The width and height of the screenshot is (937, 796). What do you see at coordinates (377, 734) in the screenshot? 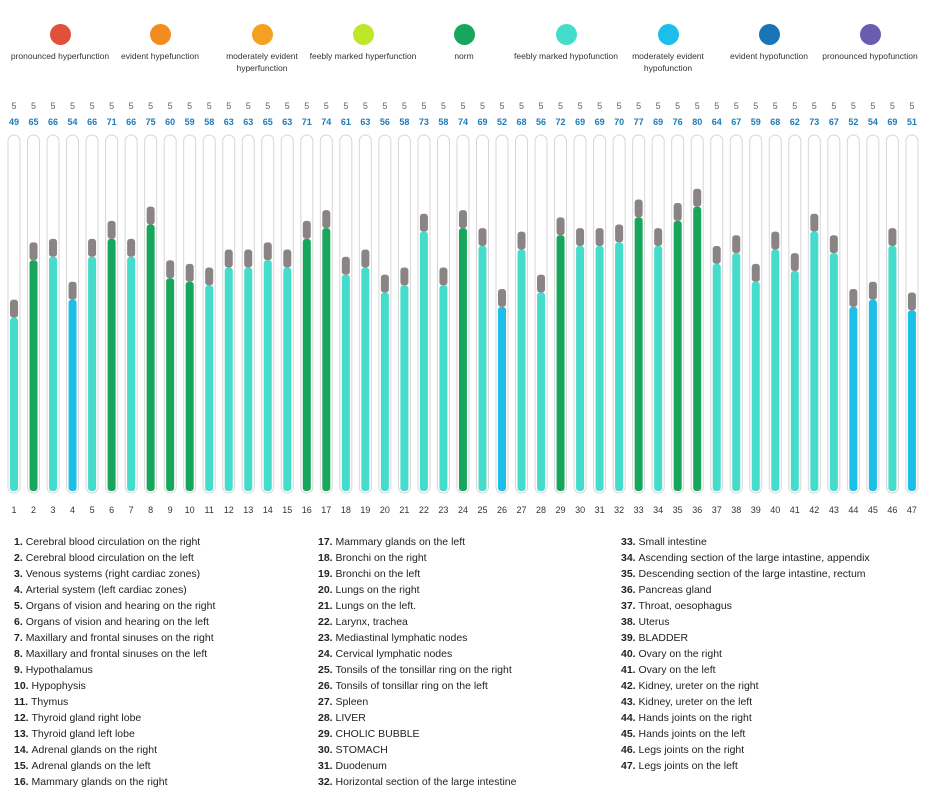
I see `organ-name: CHOLIC BUBBLE` at bounding box center [377, 734].